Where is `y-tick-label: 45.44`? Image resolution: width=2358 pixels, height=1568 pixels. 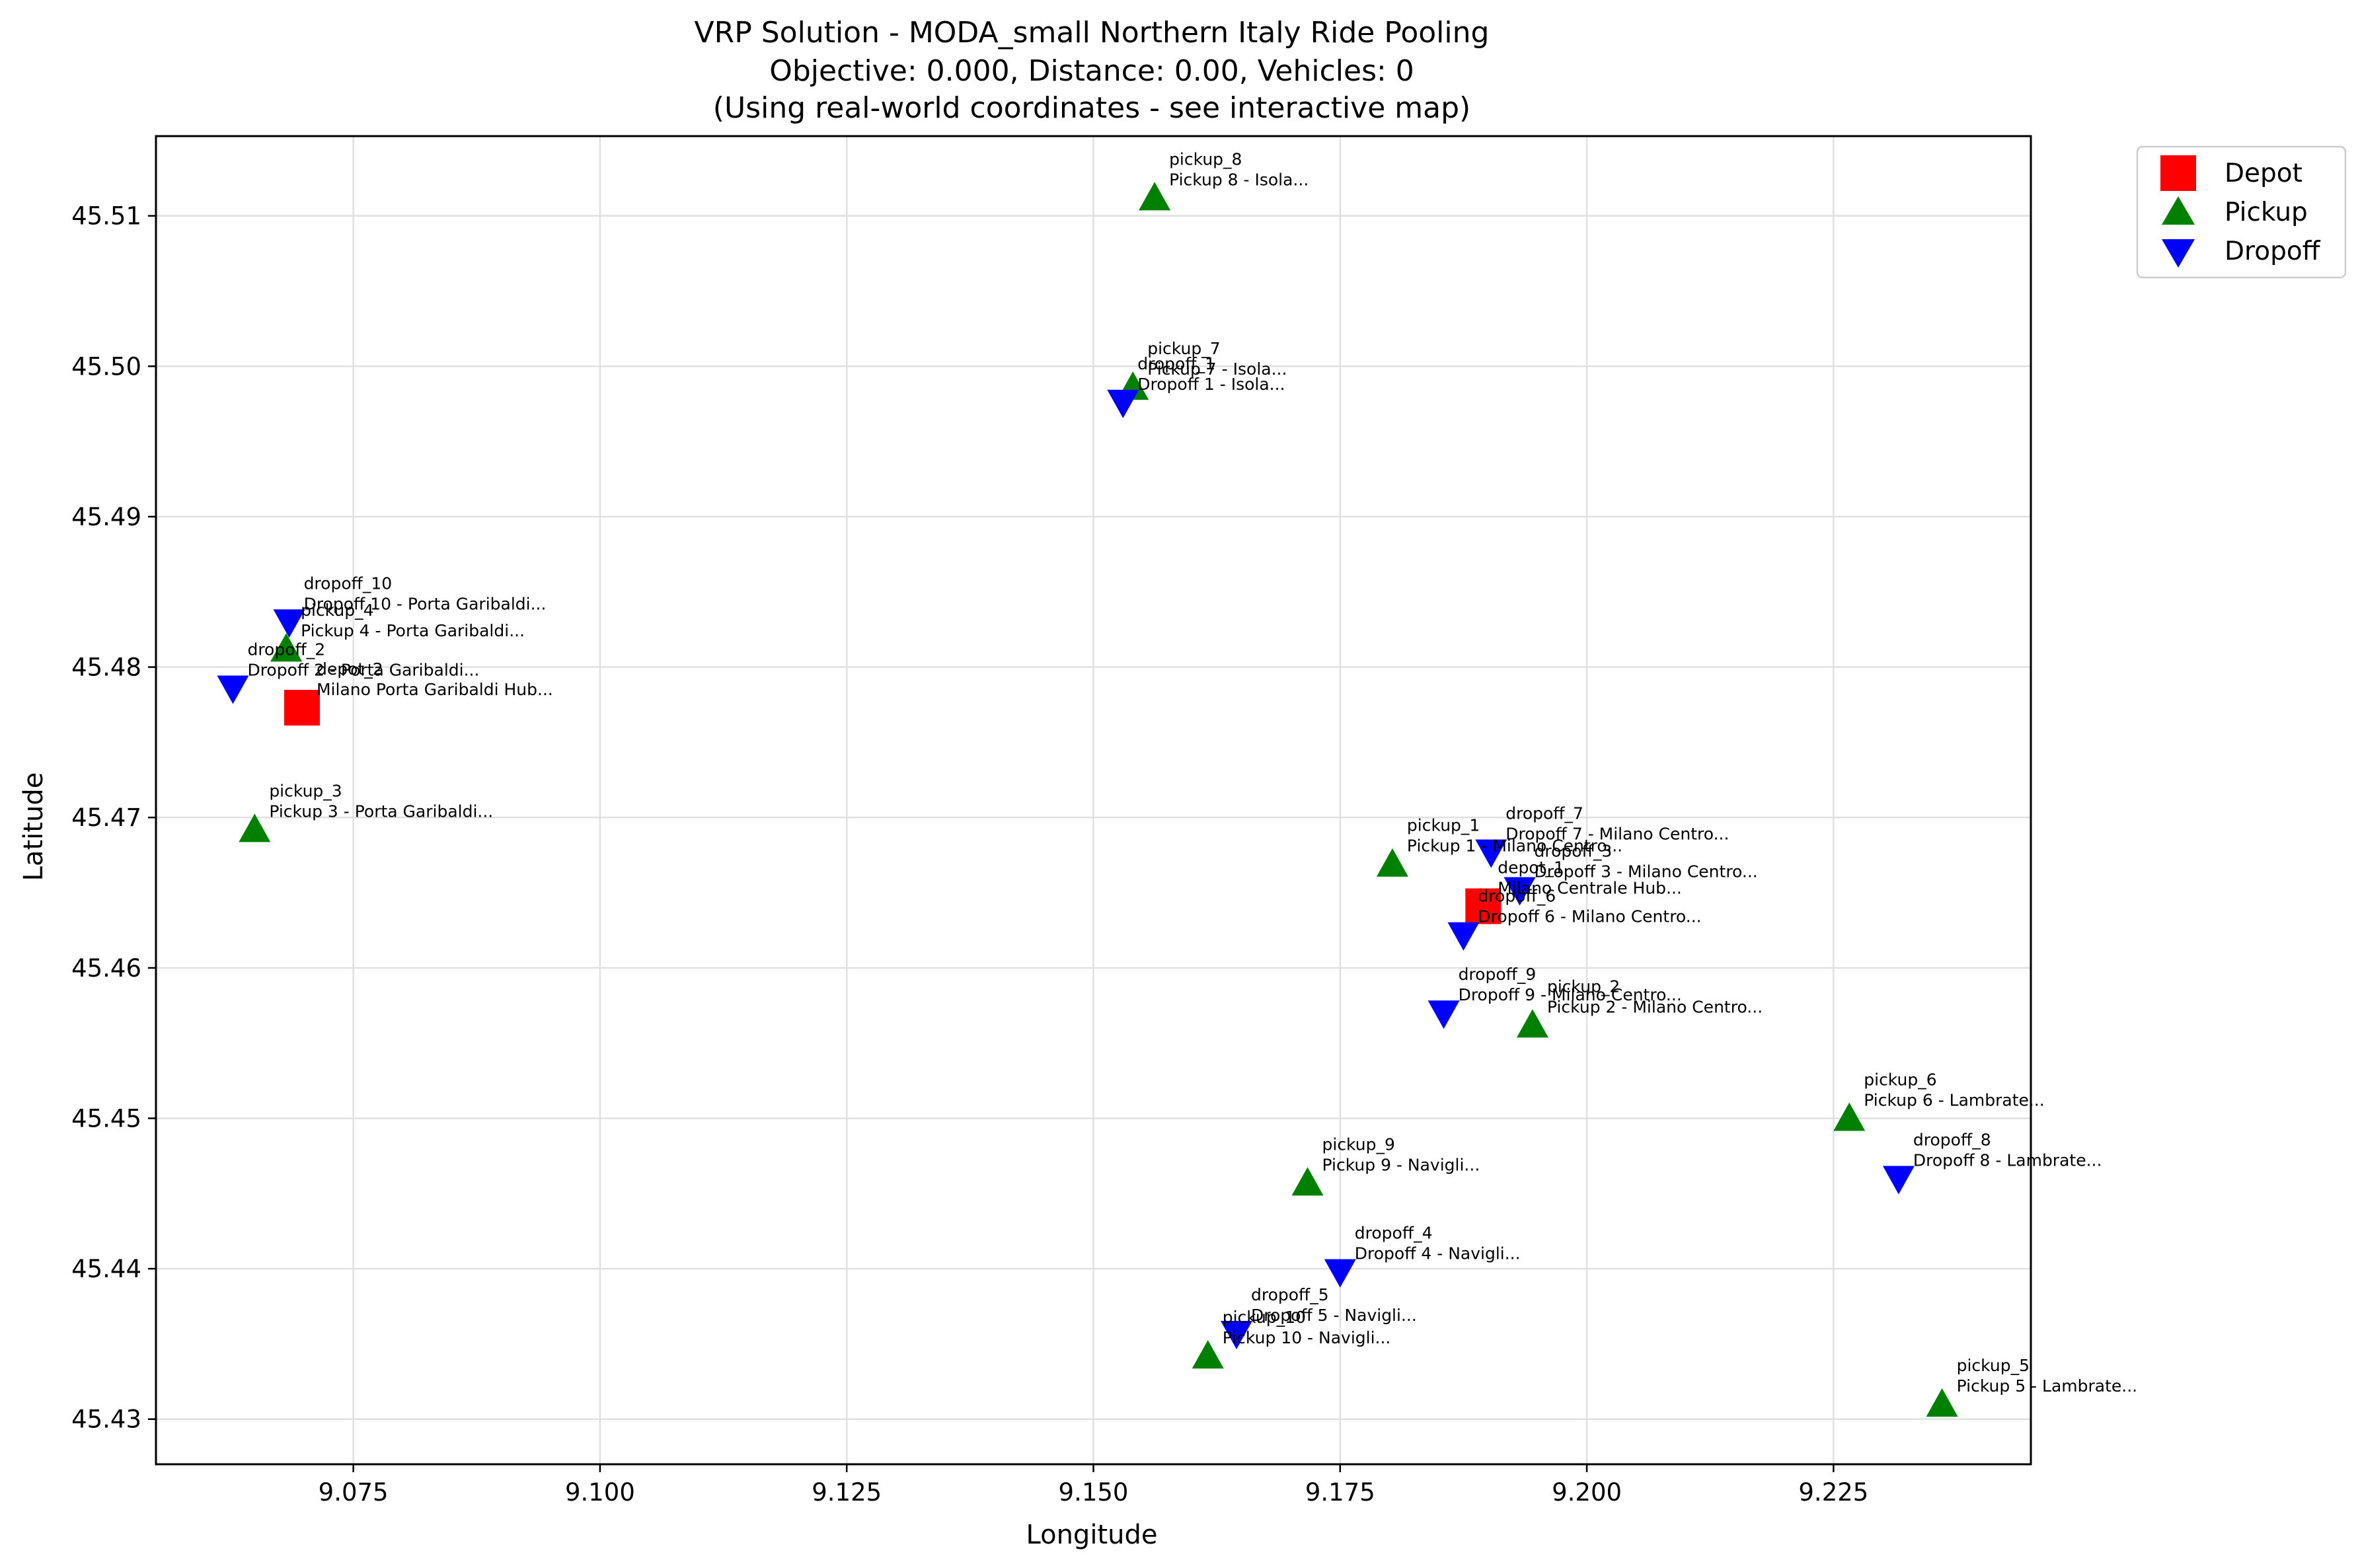 y-tick-label: 45.44 is located at coordinates (106, 1269).